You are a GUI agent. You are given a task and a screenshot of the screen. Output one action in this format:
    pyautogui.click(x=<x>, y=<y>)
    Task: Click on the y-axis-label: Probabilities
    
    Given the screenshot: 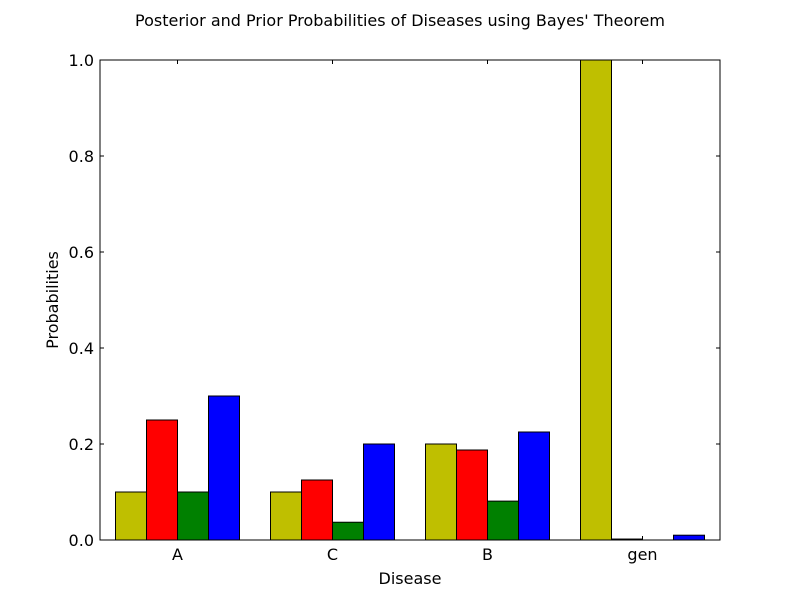 What is the action you would take?
    pyautogui.click(x=52, y=300)
    